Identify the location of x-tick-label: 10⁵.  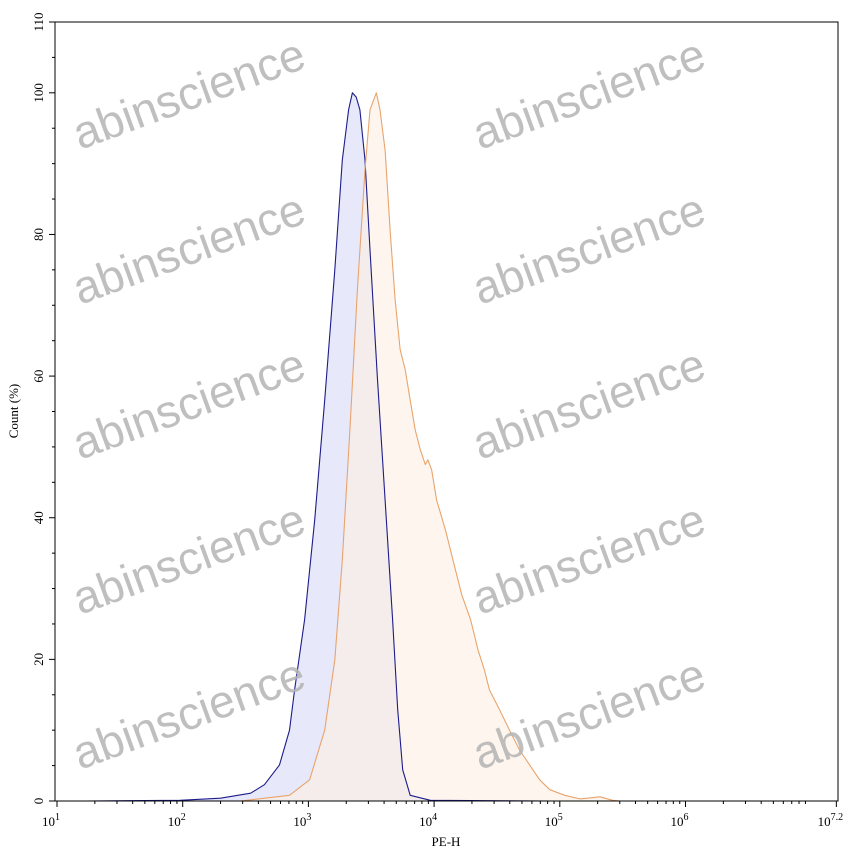
(554, 820).